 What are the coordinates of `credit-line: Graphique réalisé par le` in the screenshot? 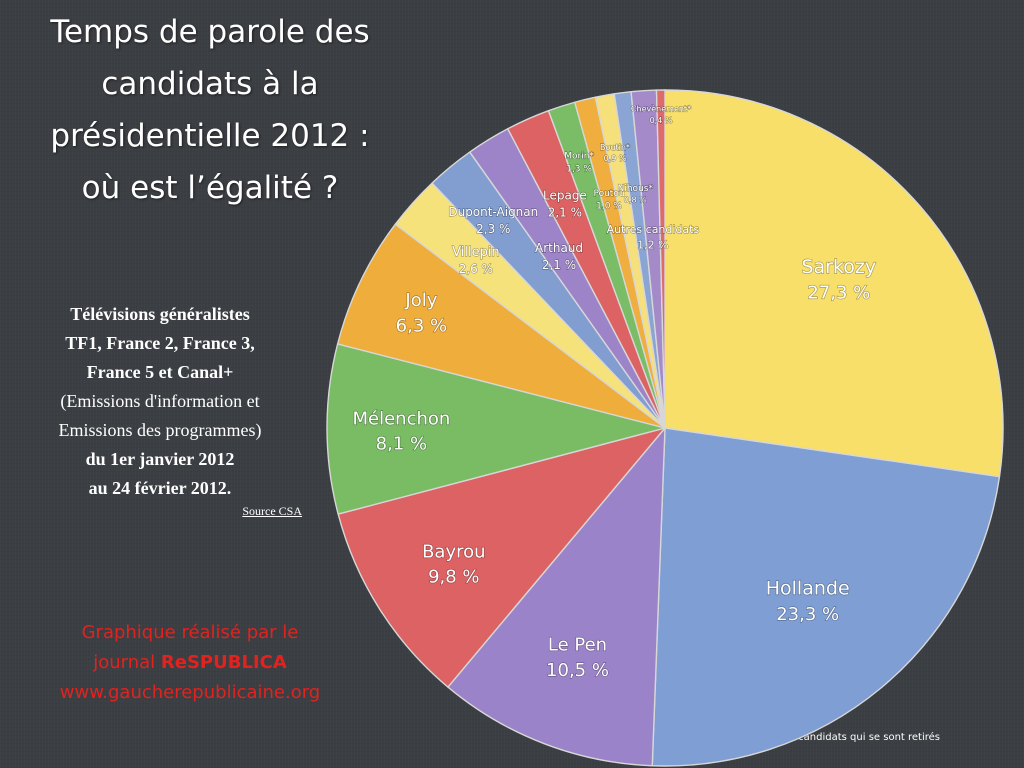 It's located at (190, 632).